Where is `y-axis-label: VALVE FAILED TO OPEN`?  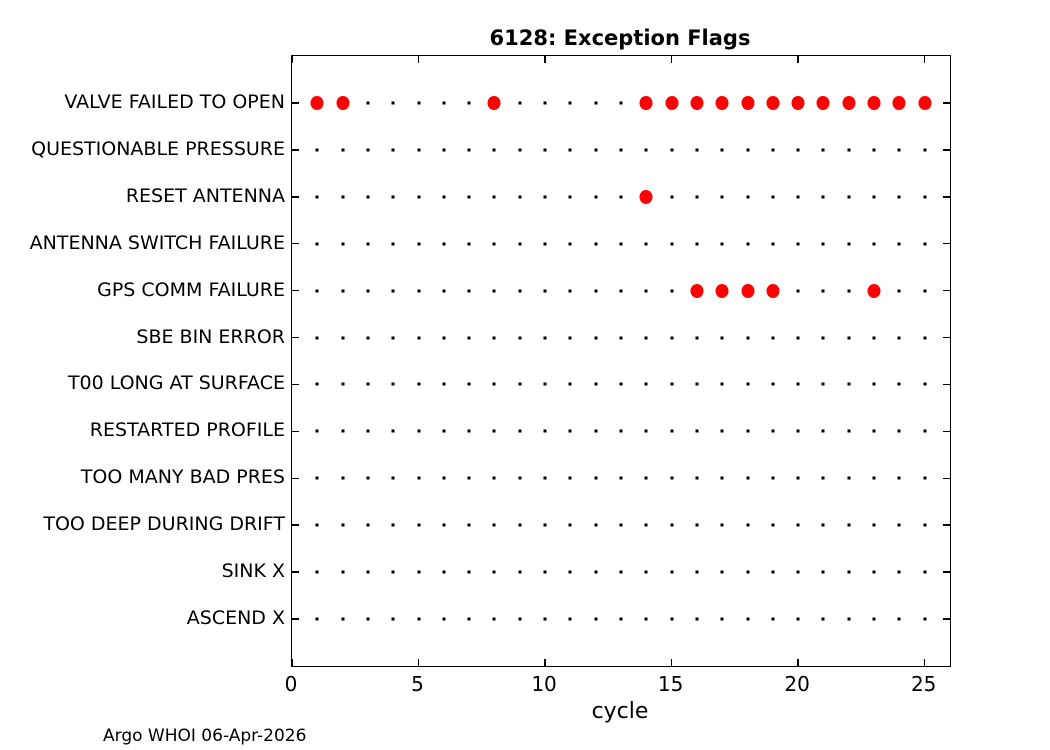 y-axis-label: VALVE FAILED TO OPEN is located at coordinates (174, 101).